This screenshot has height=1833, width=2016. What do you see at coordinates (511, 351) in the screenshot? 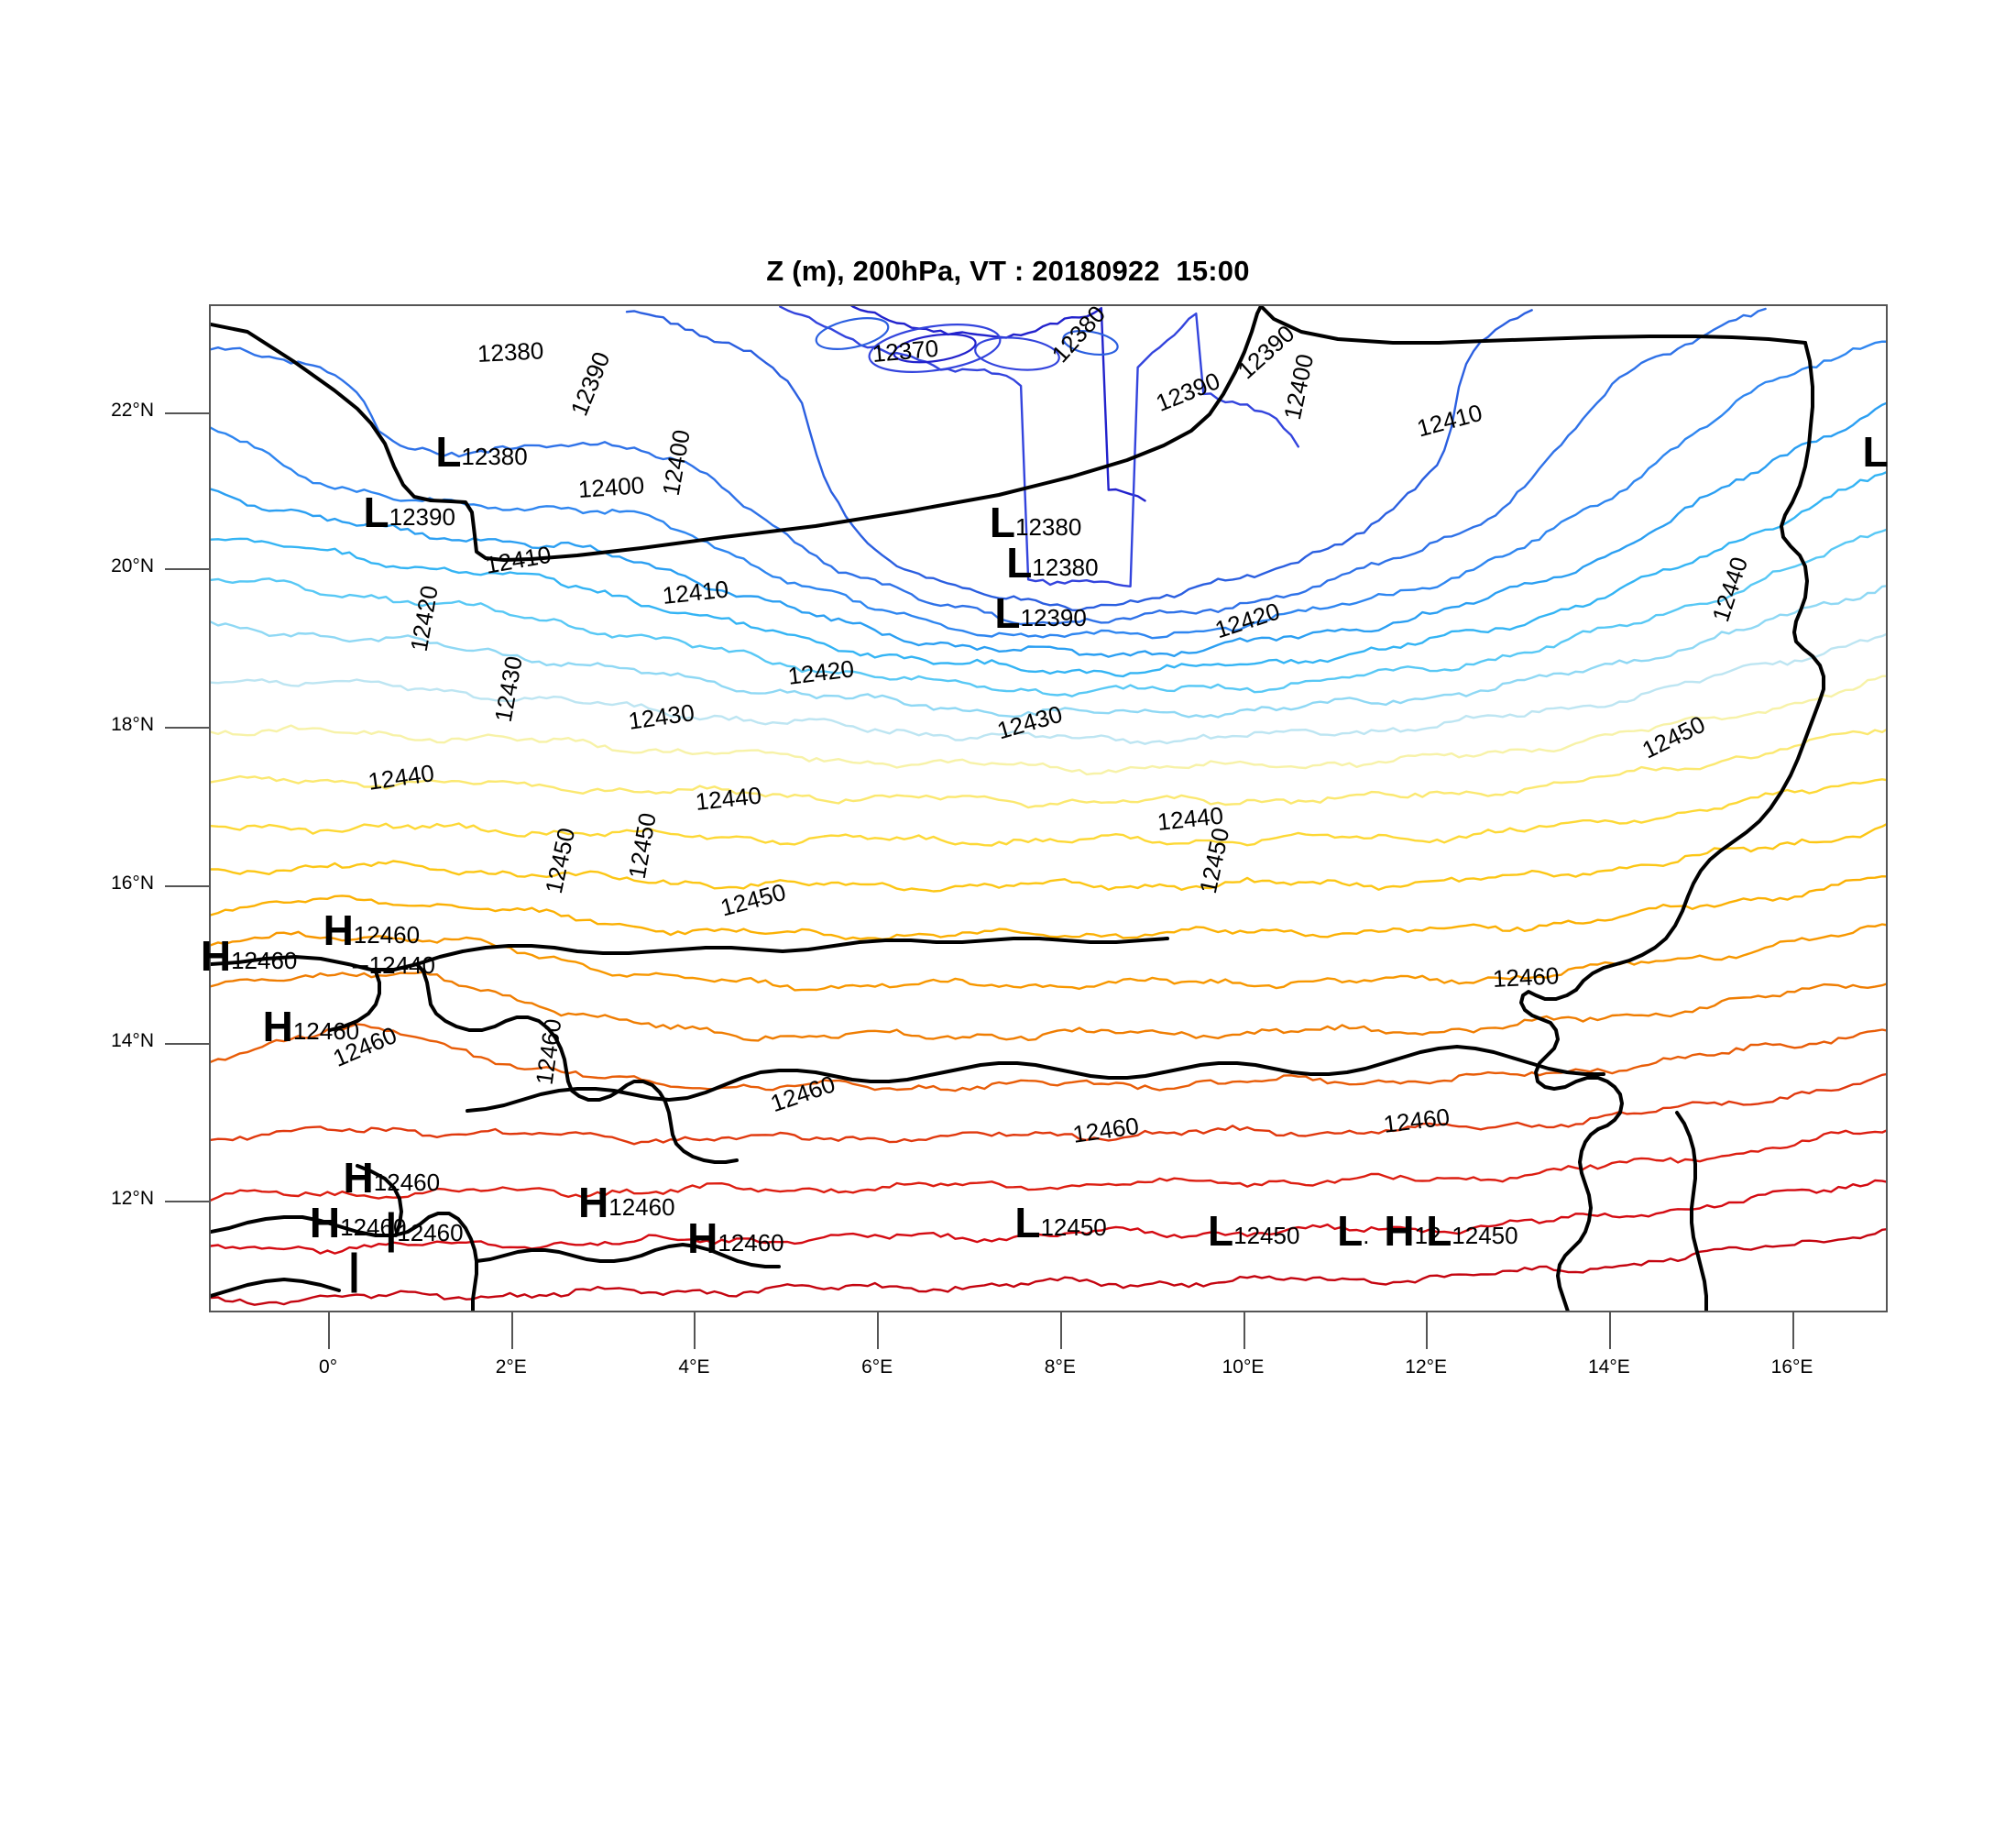
I see `contour-value-label: 12380` at bounding box center [511, 351].